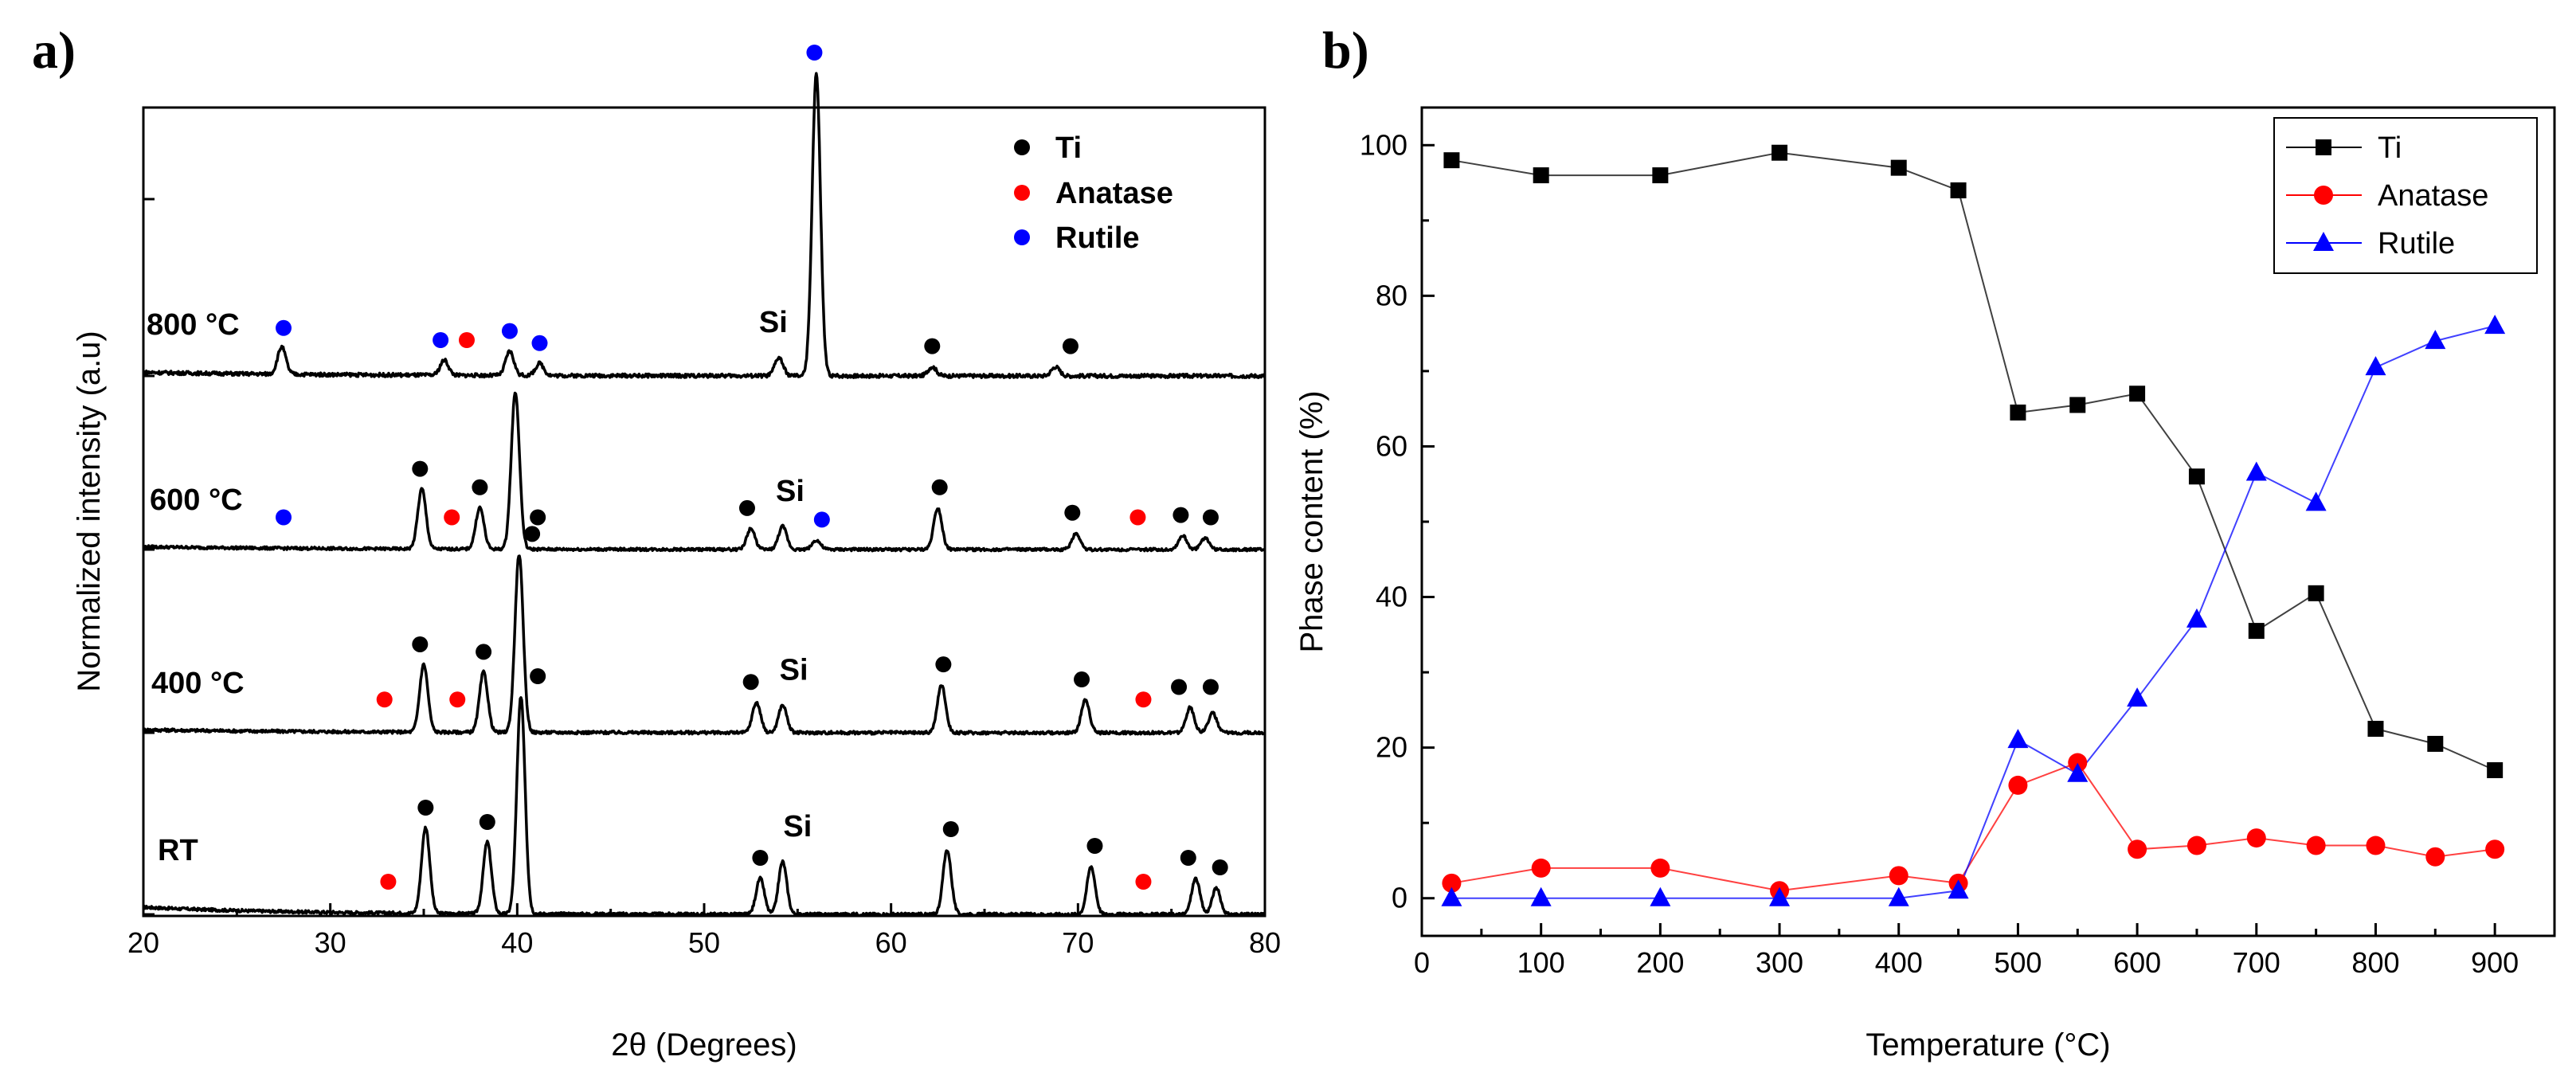 The height and width of the screenshot is (1088, 2576). I want to click on sample-label: RT, so click(178, 850).